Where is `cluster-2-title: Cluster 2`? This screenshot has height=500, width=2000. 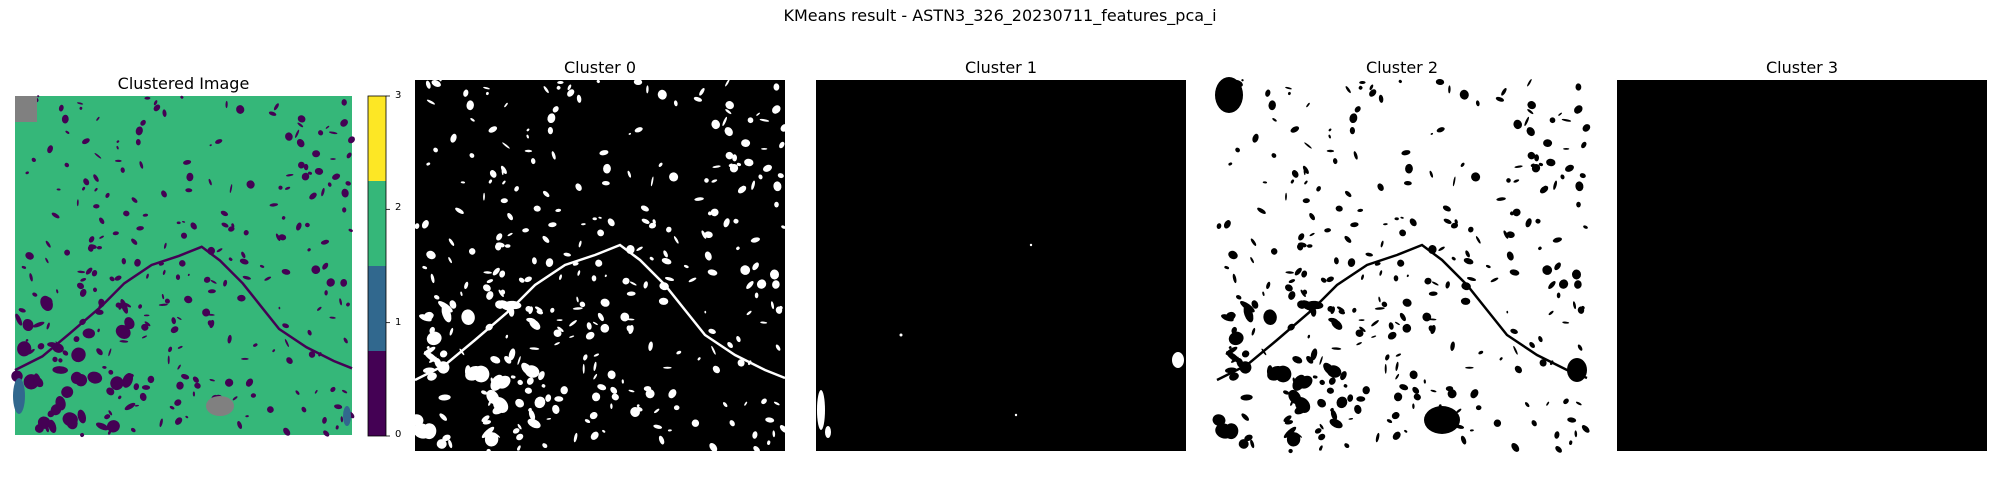
cluster-2-title: Cluster 2 is located at coordinates (1402, 67).